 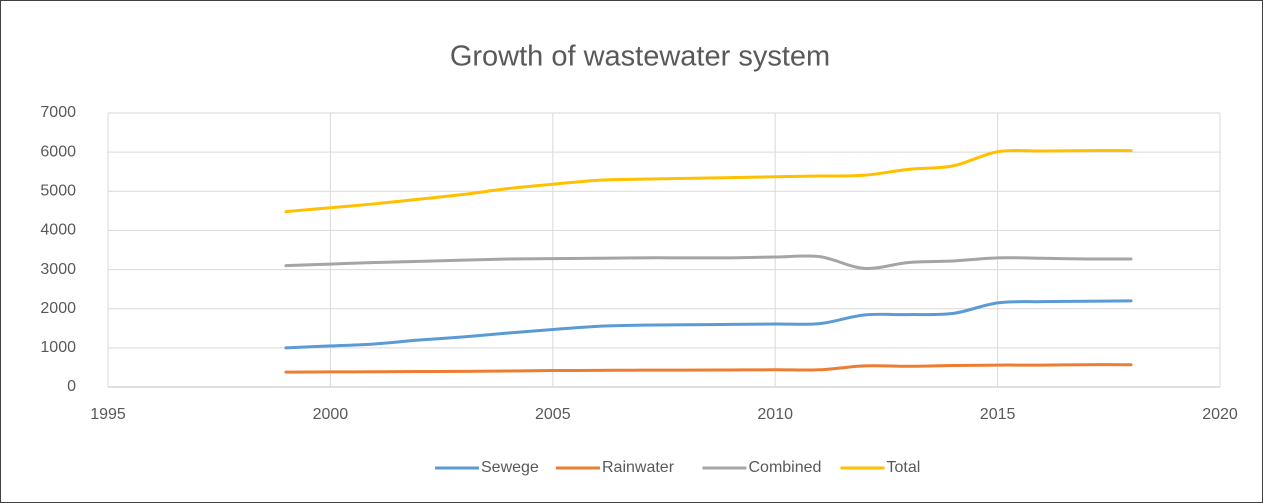 I want to click on y-tick-label: 4000, so click(x=58, y=230).